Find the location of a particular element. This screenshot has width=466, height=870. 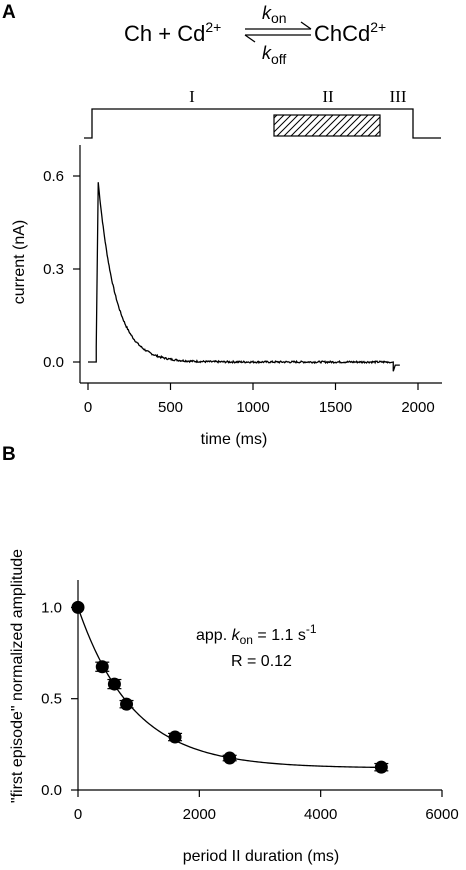

k-on-label: kon is located at coordinates (274, 14).